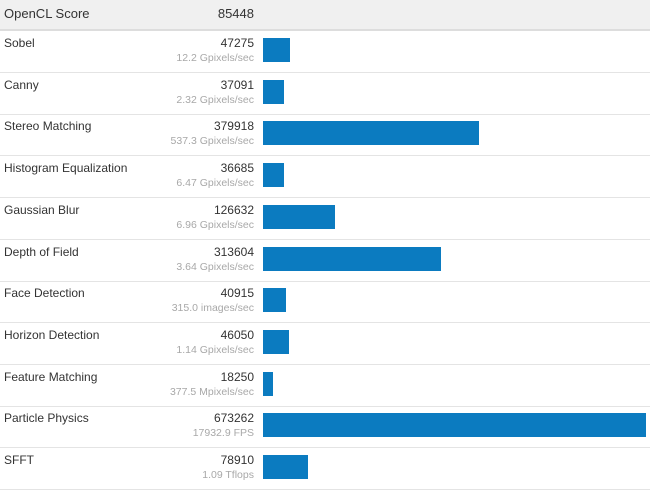 This screenshot has width=650, height=490. What do you see at coordinates (66, 168) in the screenshot?
I see `benchmark-name: Histogram Equalization` at bounding box center [66, 168].